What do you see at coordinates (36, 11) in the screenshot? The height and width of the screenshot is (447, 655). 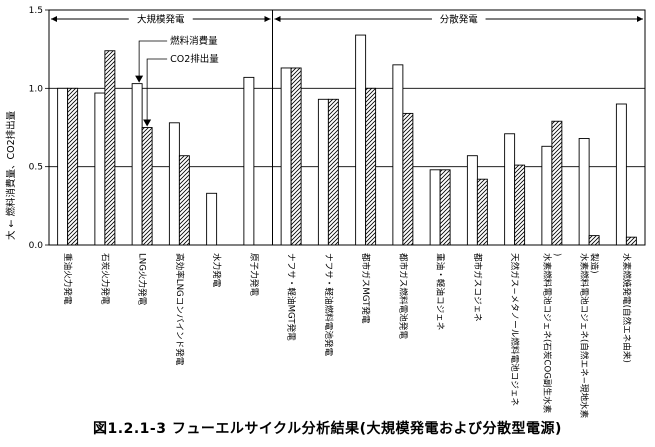 I see `y-tick-label: 1.5` at bounding box center [36, 11].